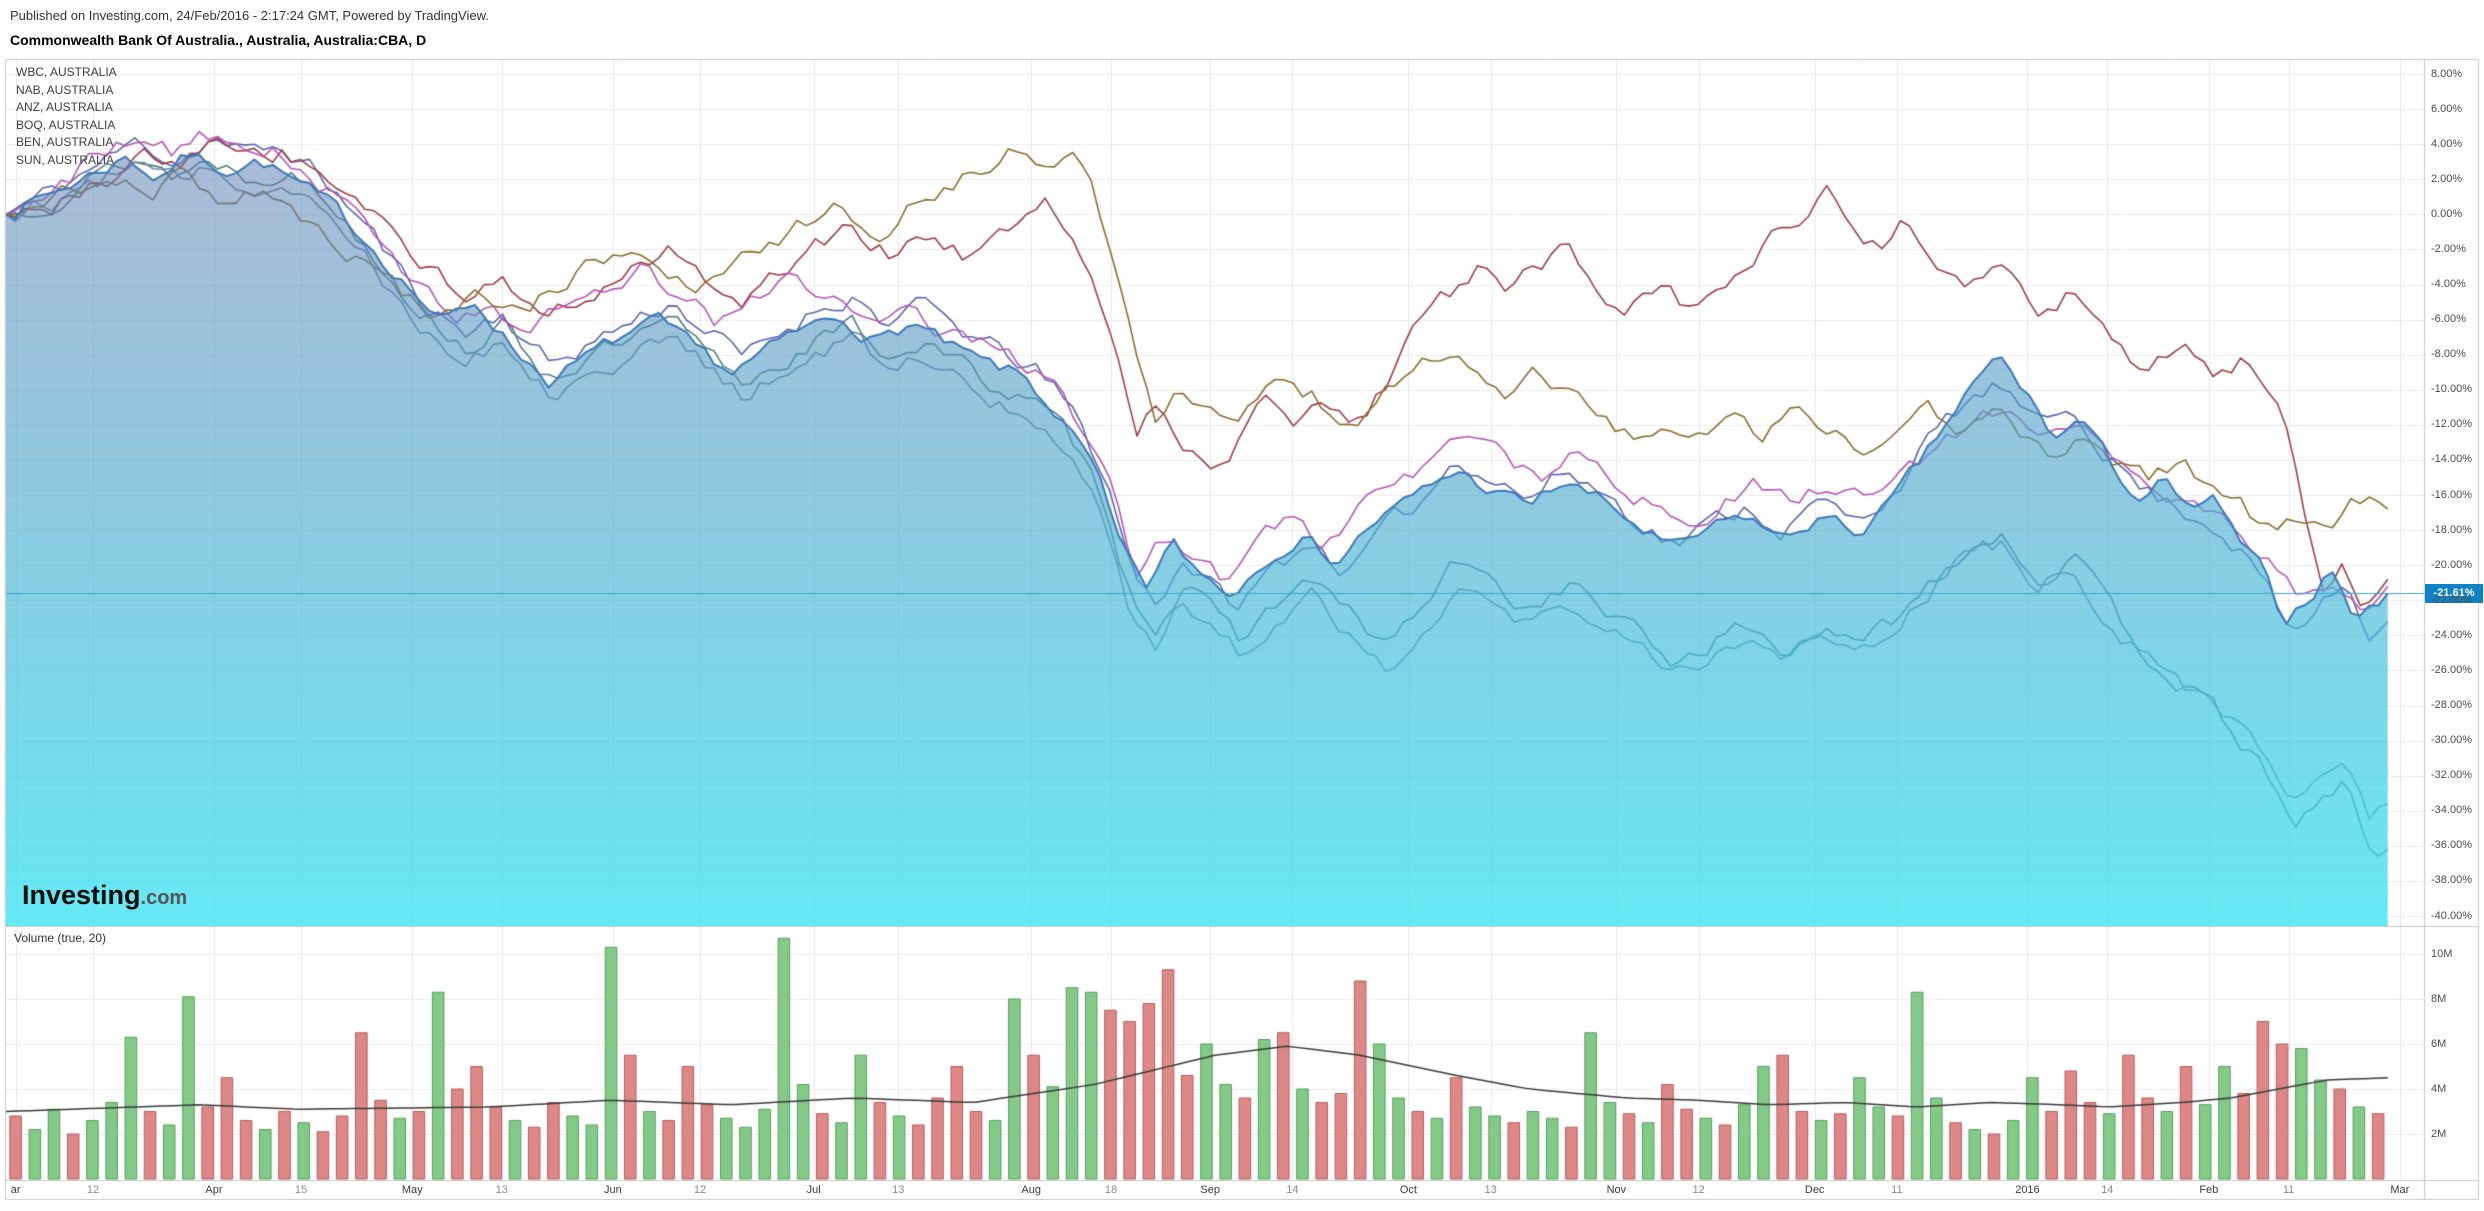 This screenshot has height=1211, width=2484. I want to click on price-tick-label: 2.00%, so click(2447, 178).